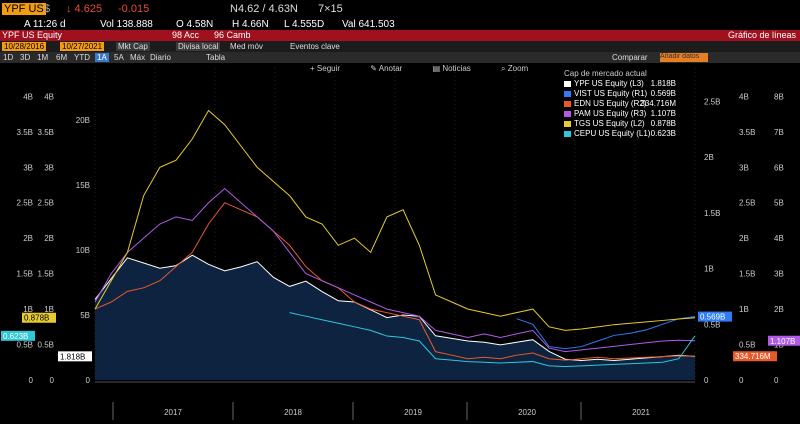 This screenshot has width=800, height=424. I want to click on tick-r3-6: 6B, so click(779, 167).